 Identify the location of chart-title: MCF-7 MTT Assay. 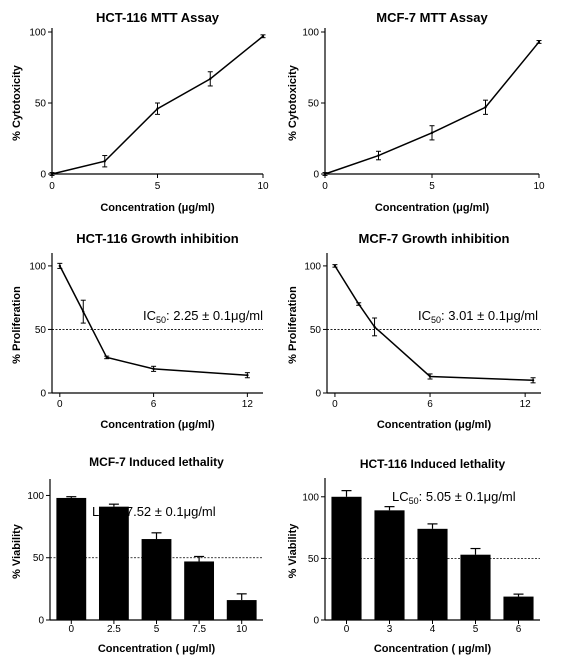
(432, 17).